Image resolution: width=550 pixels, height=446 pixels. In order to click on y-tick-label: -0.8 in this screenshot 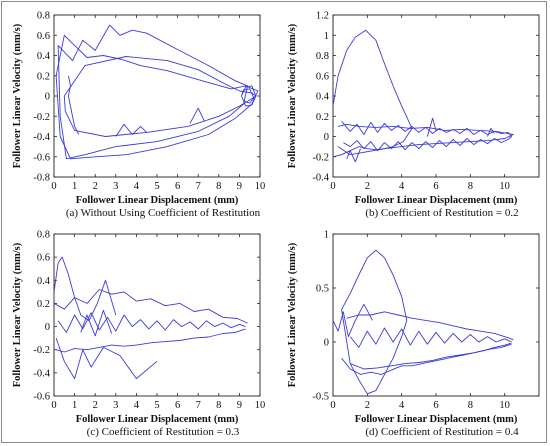, I will do `click(41, 178)`.